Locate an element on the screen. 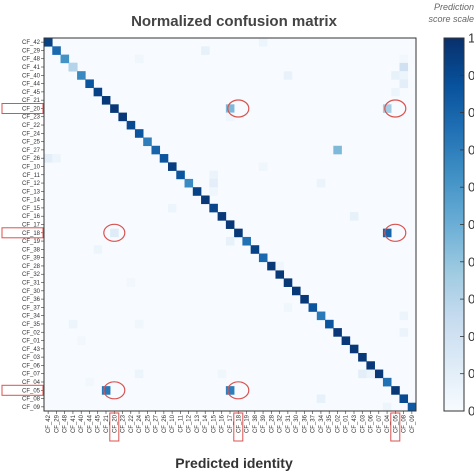  y-tick-label: CF_31 is located at coordinates (31, 284).